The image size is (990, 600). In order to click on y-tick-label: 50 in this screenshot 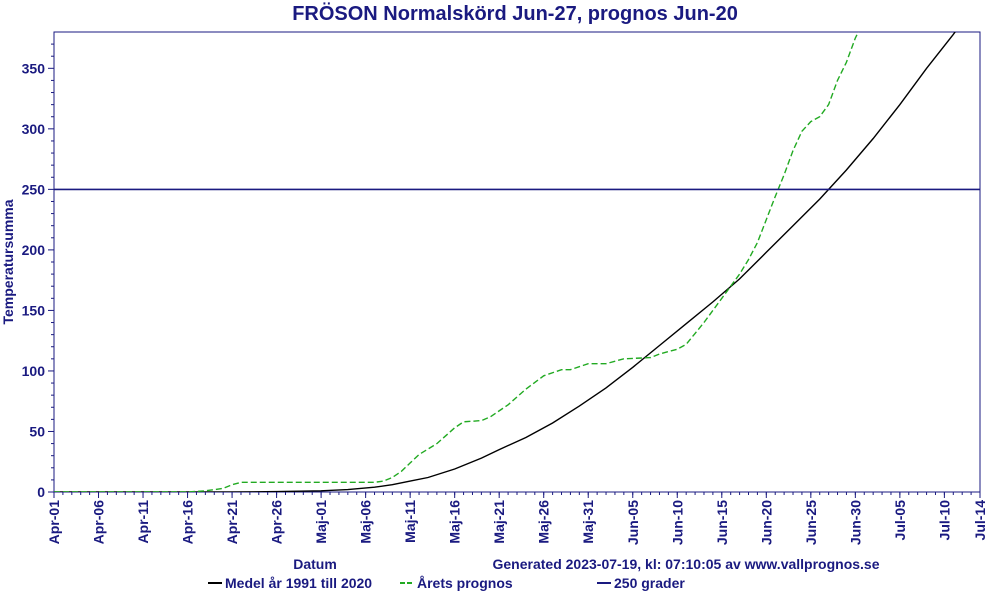, I will do `click(37, 431)`.